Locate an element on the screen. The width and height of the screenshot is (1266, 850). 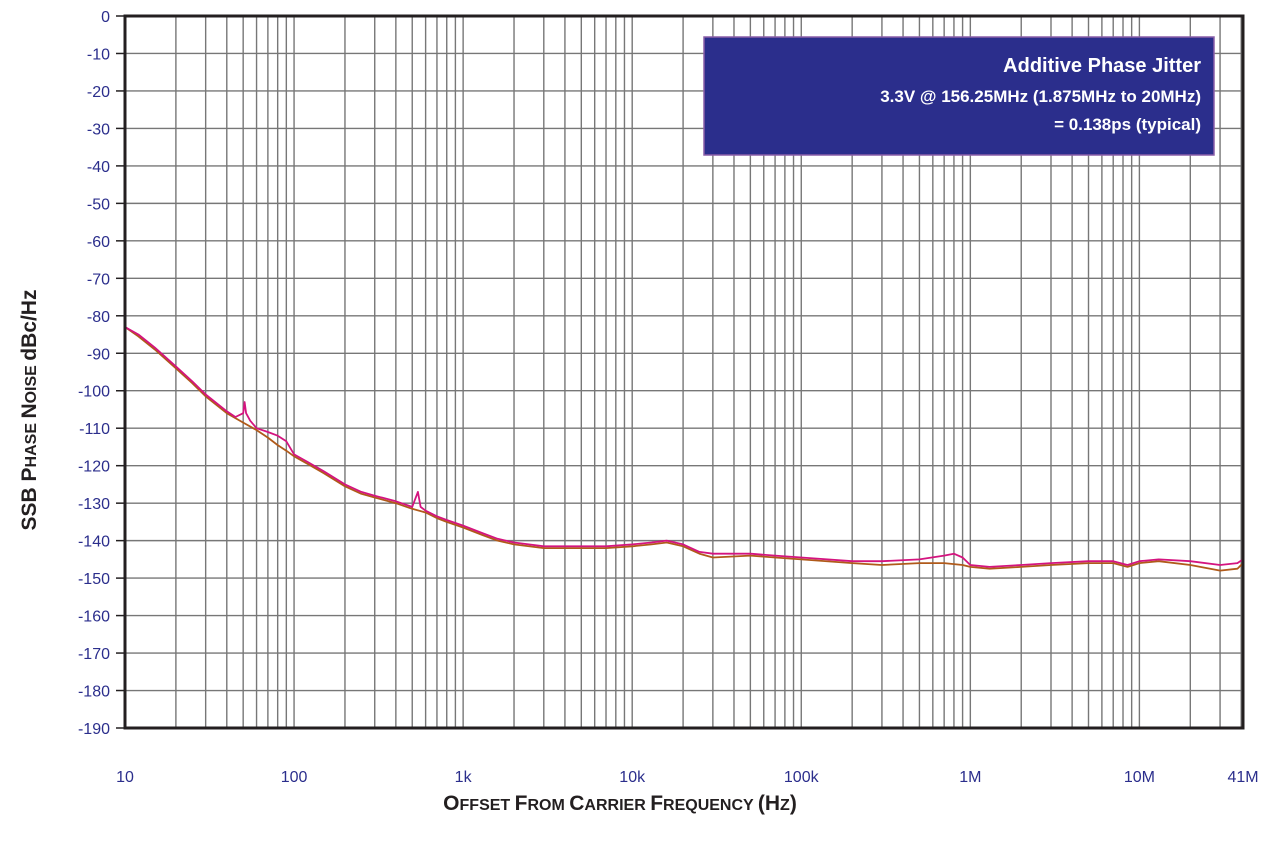
y-tick-label: -100 is located at coordinates (94, 392).